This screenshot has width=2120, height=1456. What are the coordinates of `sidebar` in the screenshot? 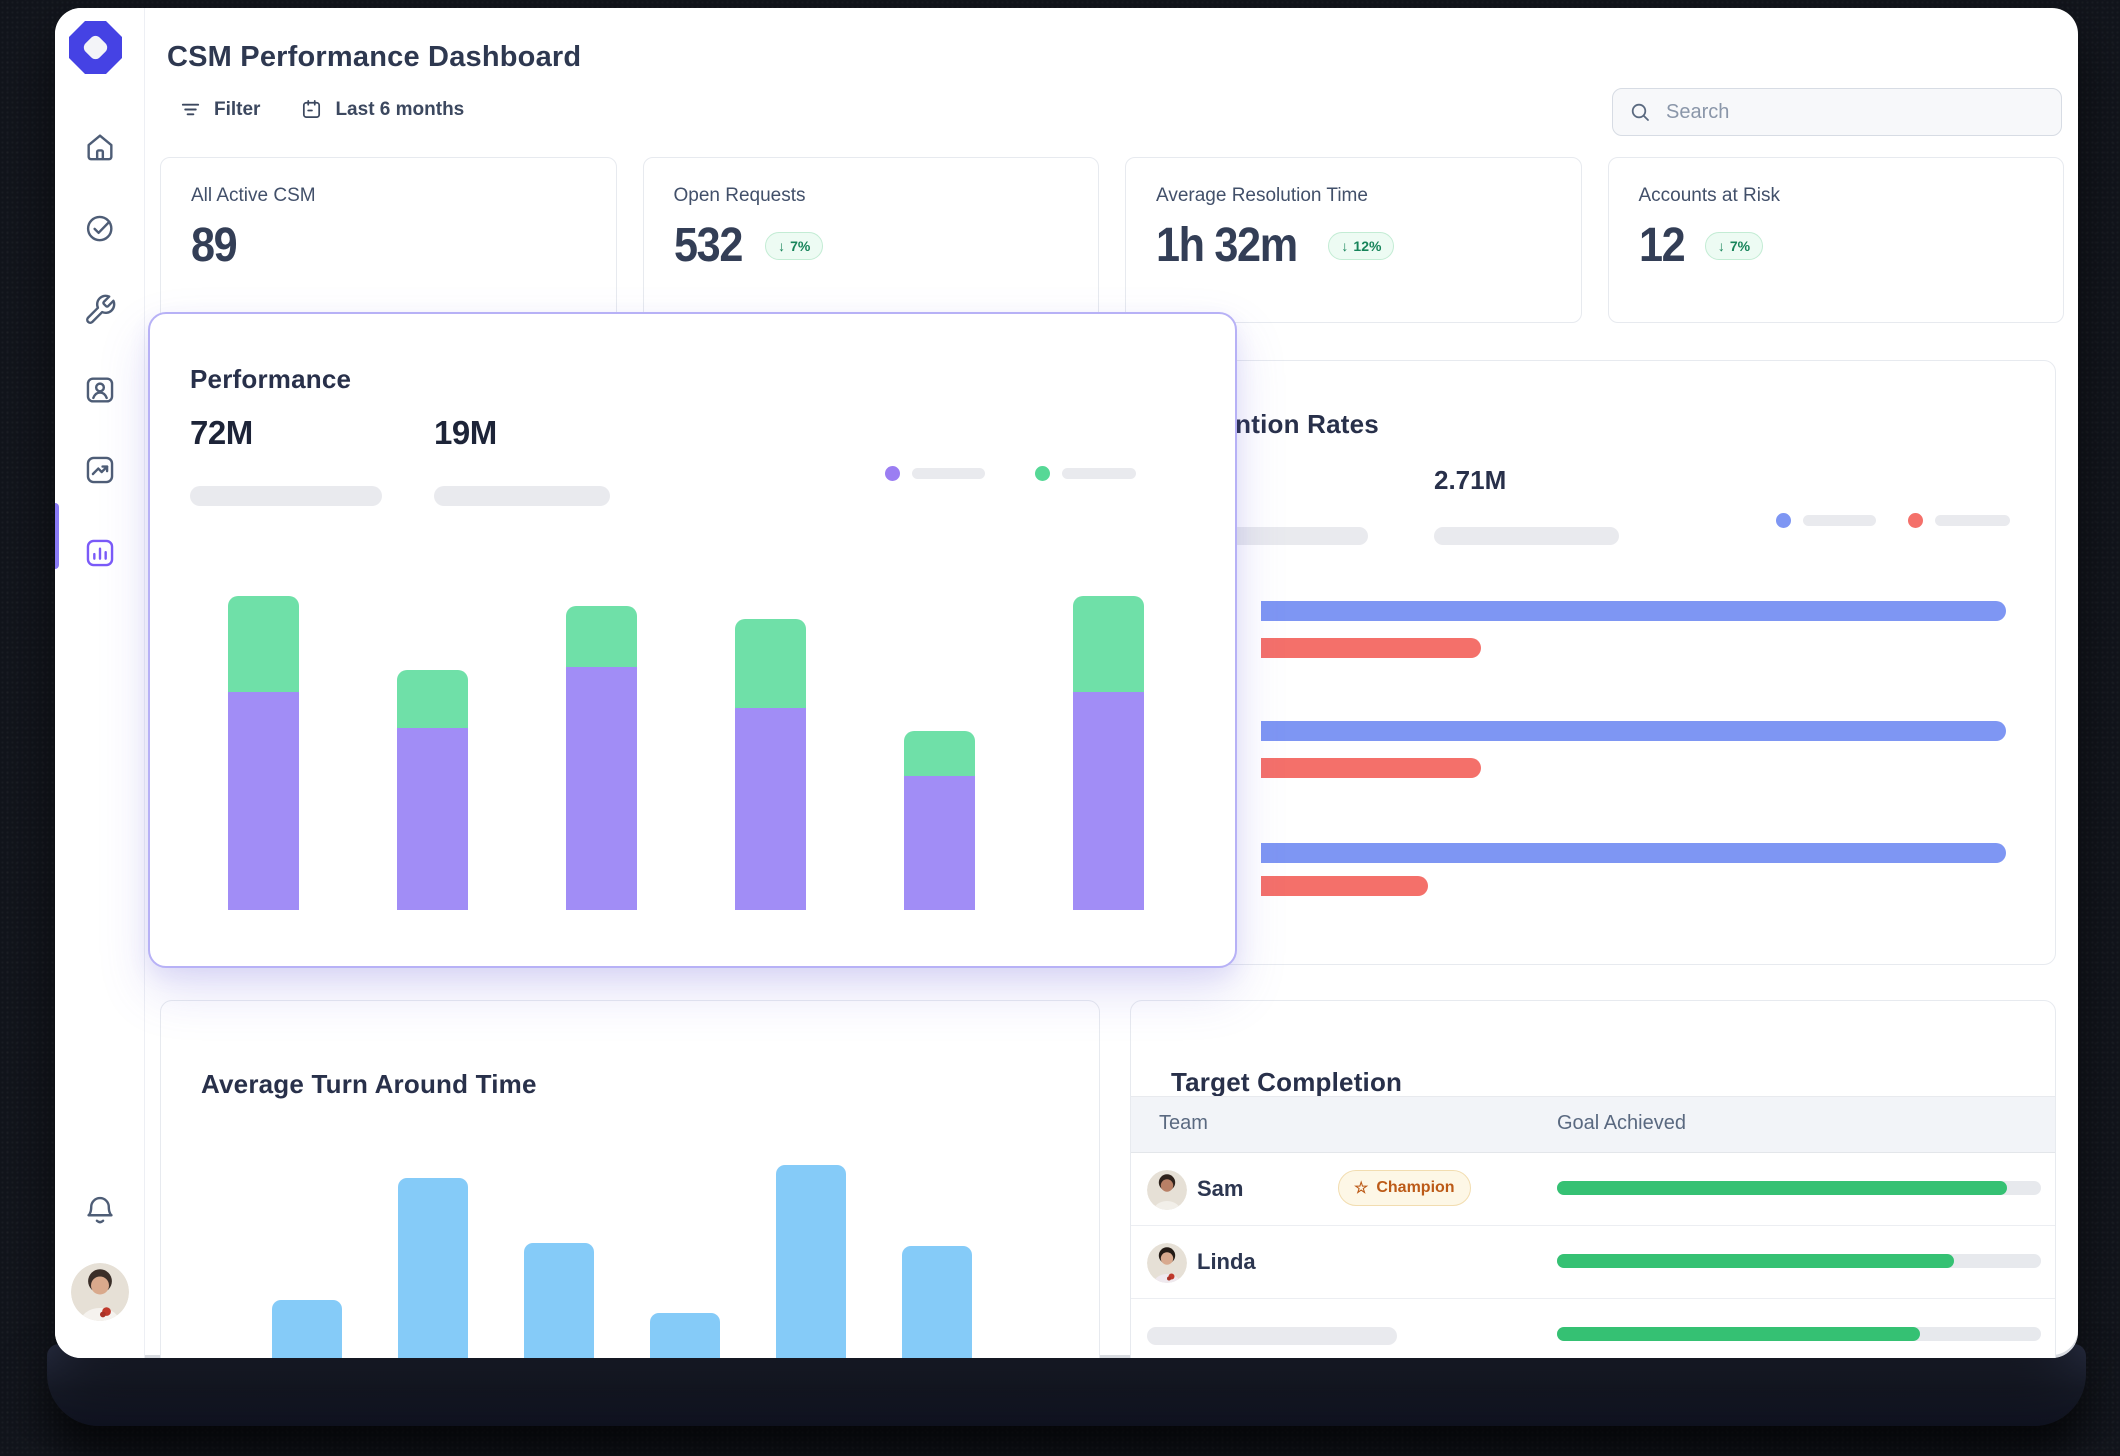 It's located at (100, 683).